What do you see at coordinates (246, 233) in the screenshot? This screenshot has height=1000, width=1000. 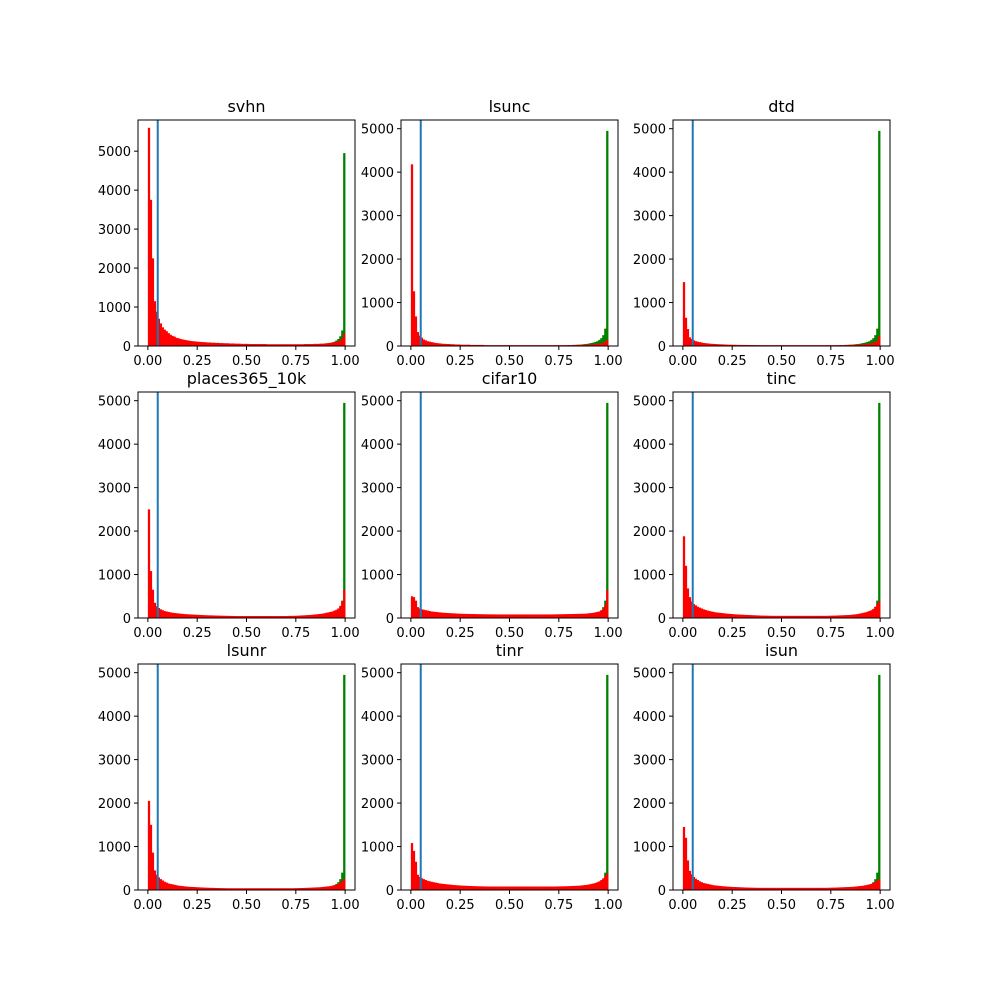 I see `axes-frame` at bounding box center [246, 233].